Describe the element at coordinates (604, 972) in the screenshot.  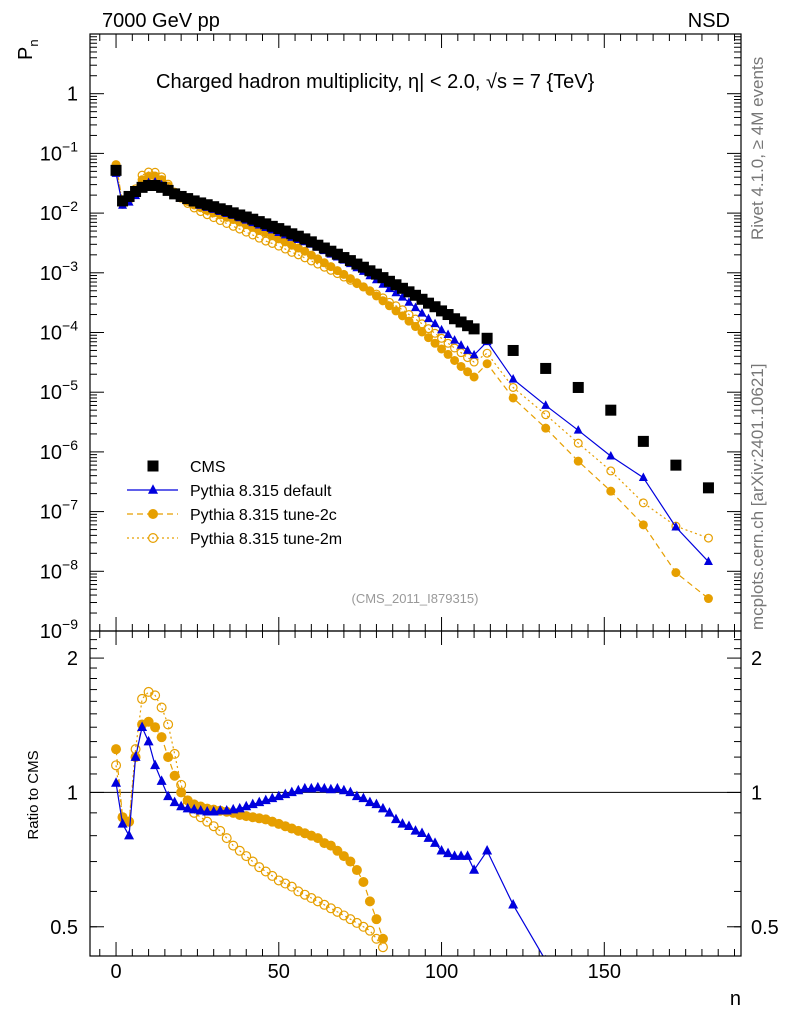
I see `xtick-label: 150` at that location.